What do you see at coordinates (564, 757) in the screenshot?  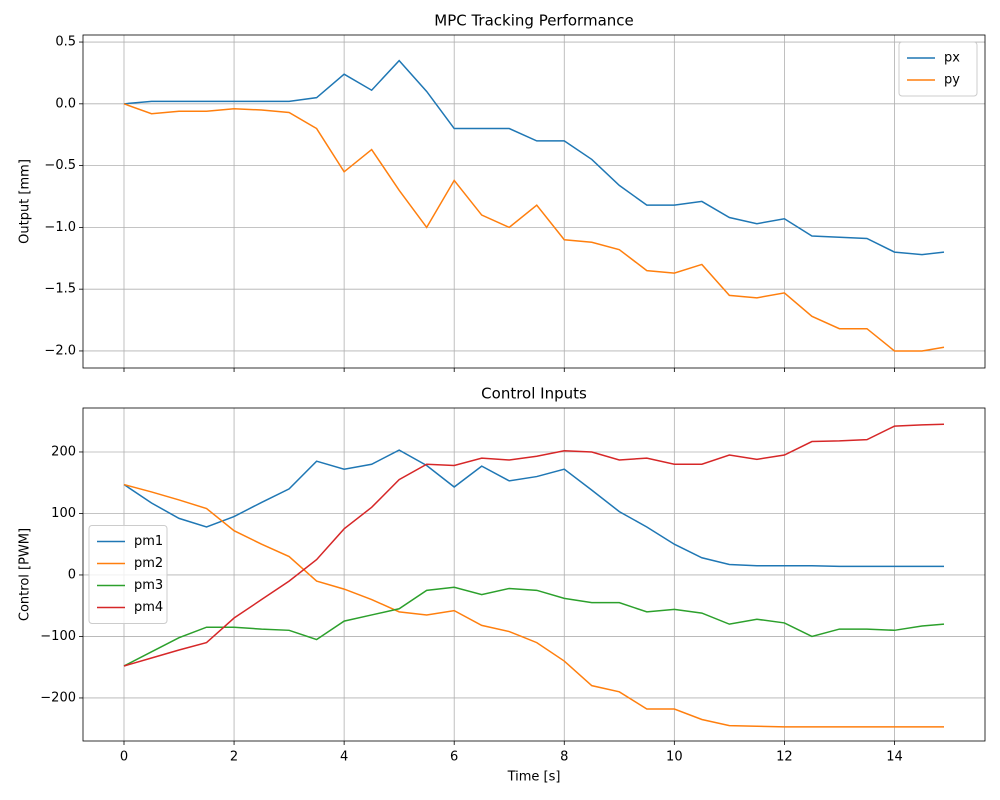 I see `x-tick-label: 8` at bounding box center [564, 757].